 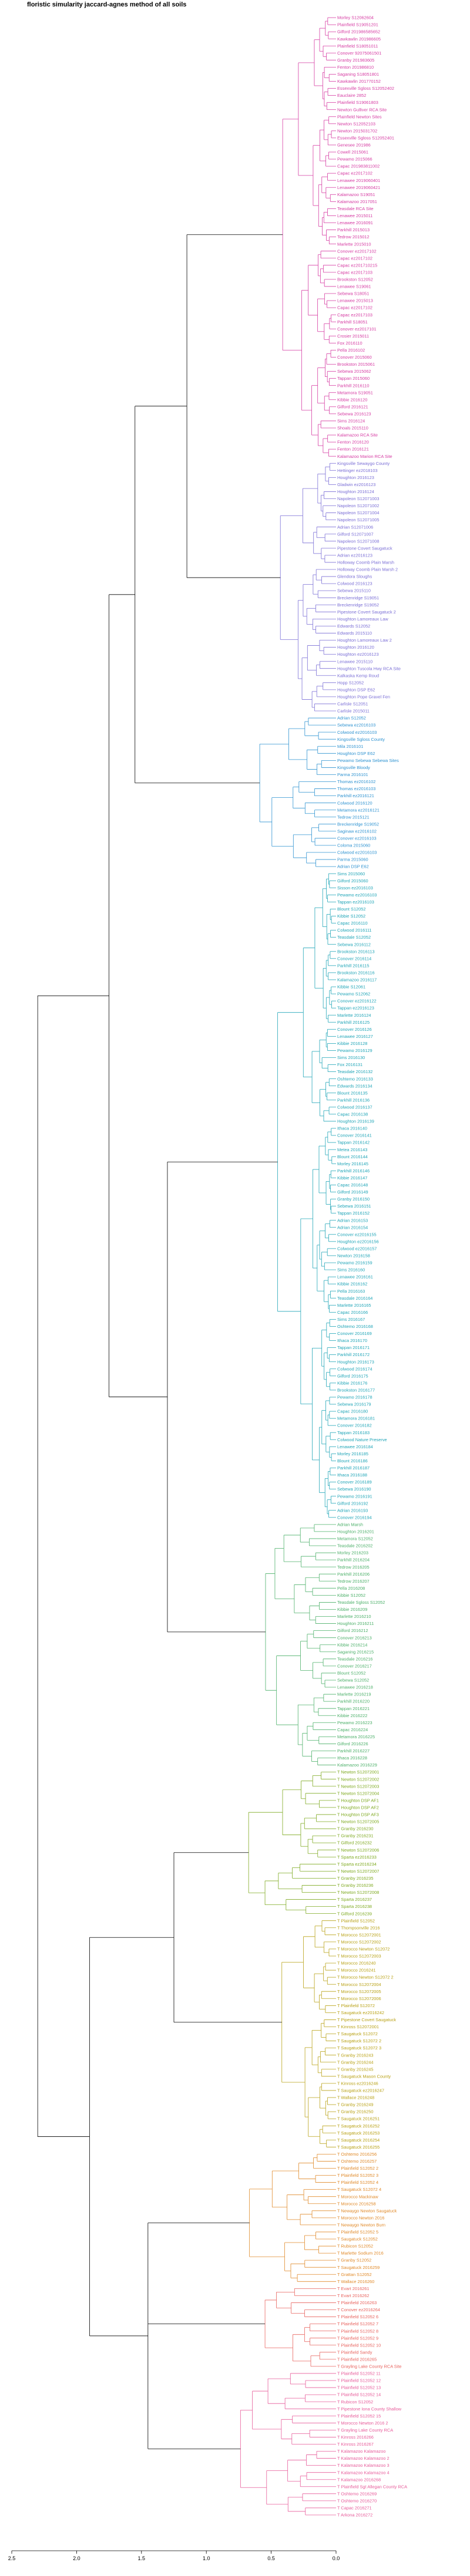 I want to click on leaf-label: Parkhill 2016115, so click(x=353, y=965).